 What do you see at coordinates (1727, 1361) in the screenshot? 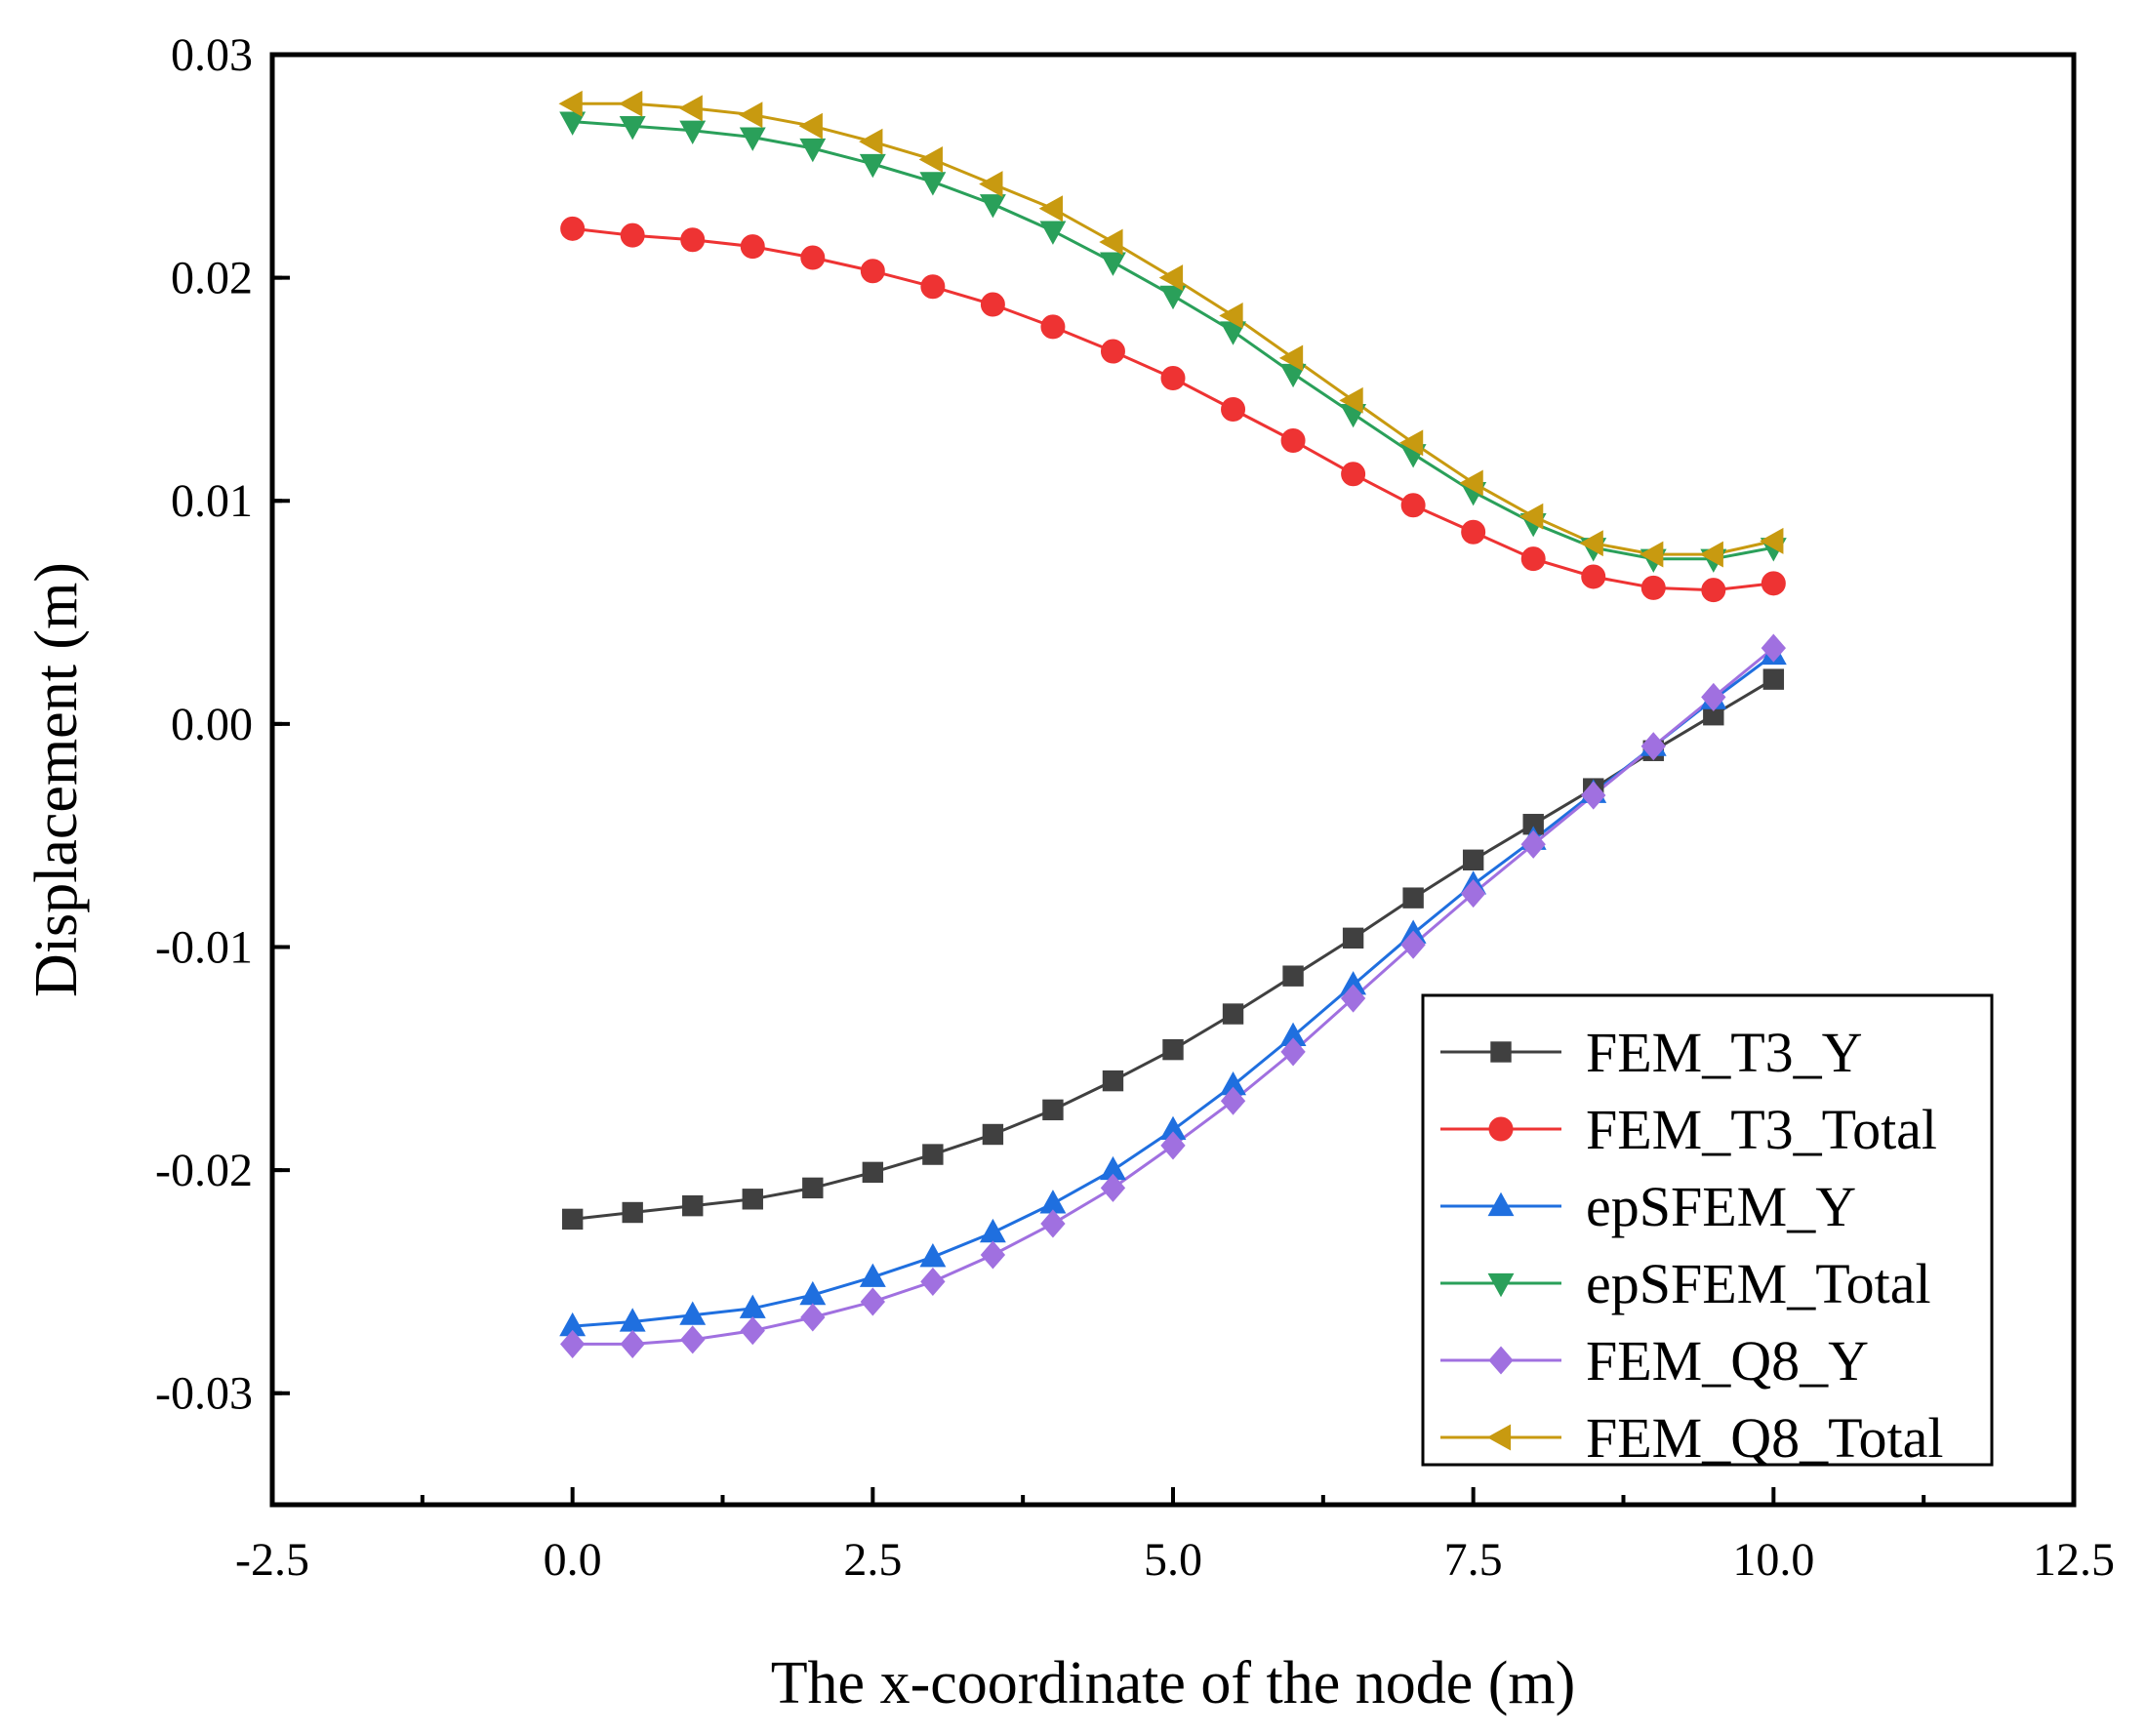
I see `legend-label: FEM_Q8_Y` at bounding box center [1727, 1361].